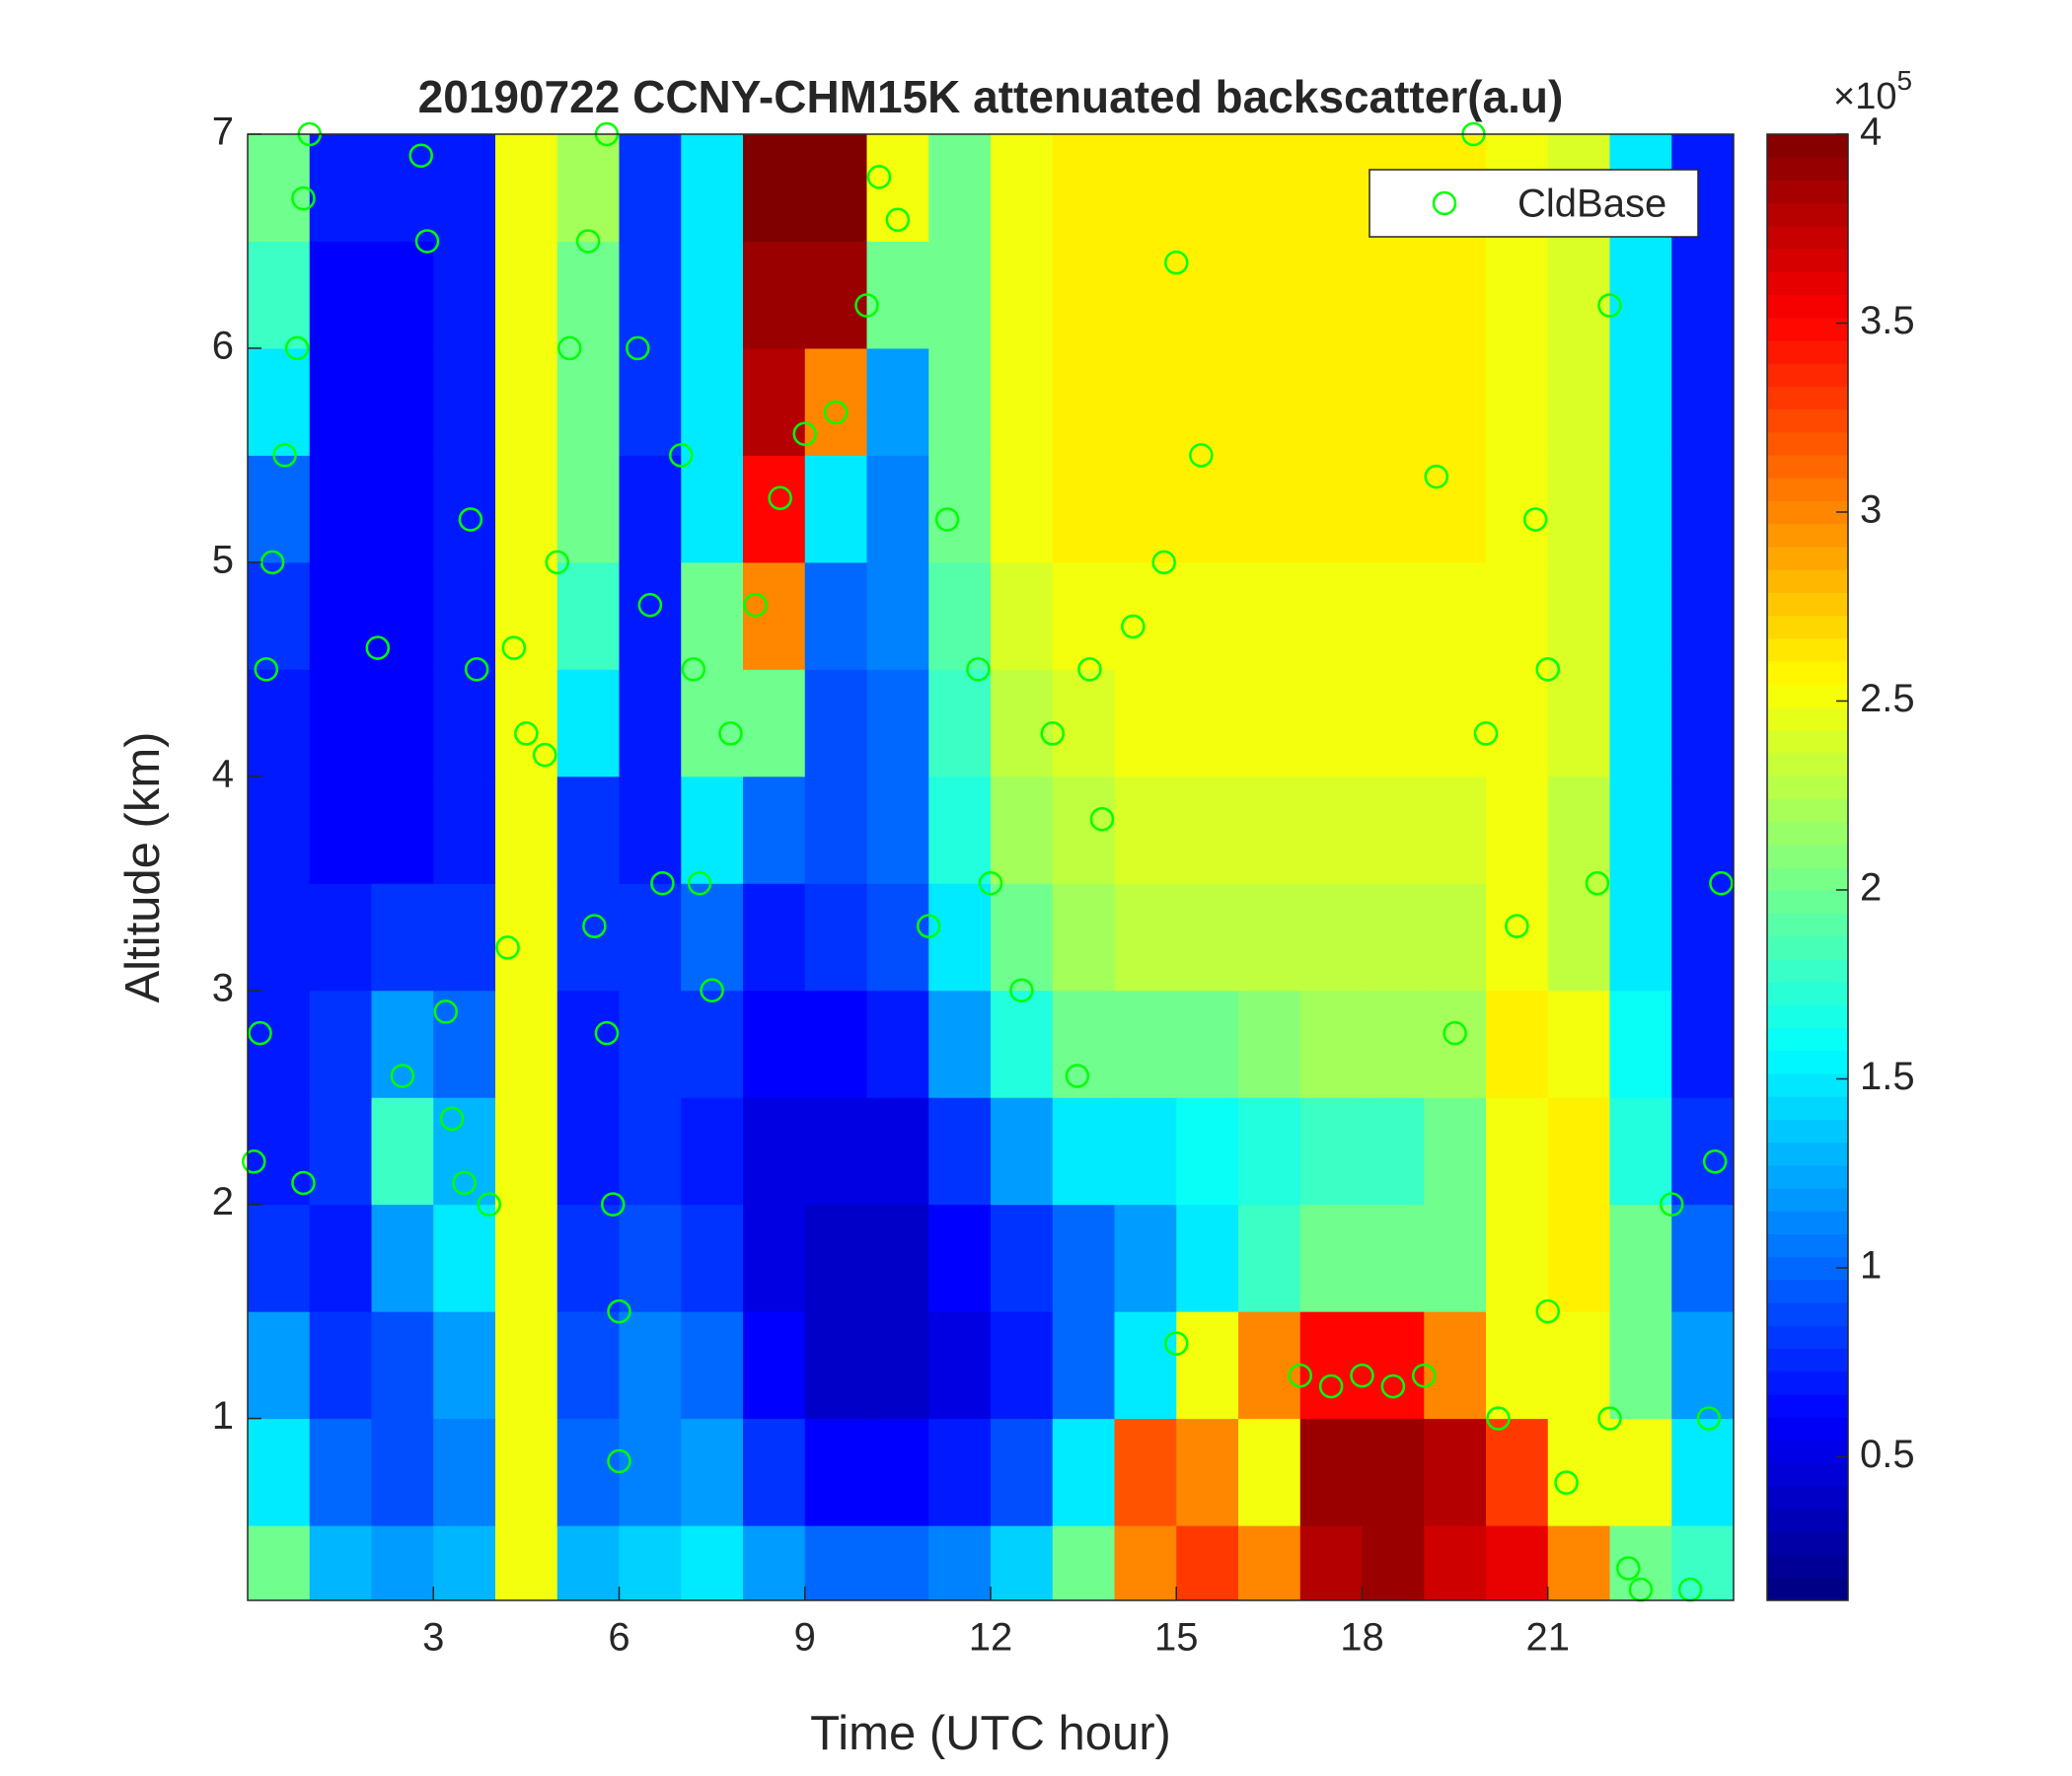 This screenshot has width=2072, height=1776. I want to click on y-tick-label: 5, so click(223, 559).